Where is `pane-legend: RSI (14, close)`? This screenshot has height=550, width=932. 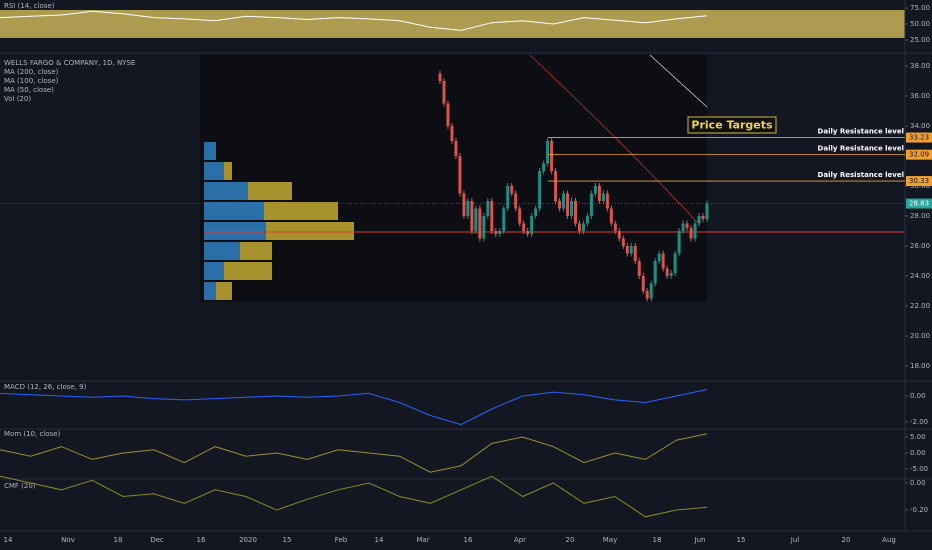 pane-legend: RSI (14, close) is located at coordinates (29, 6).